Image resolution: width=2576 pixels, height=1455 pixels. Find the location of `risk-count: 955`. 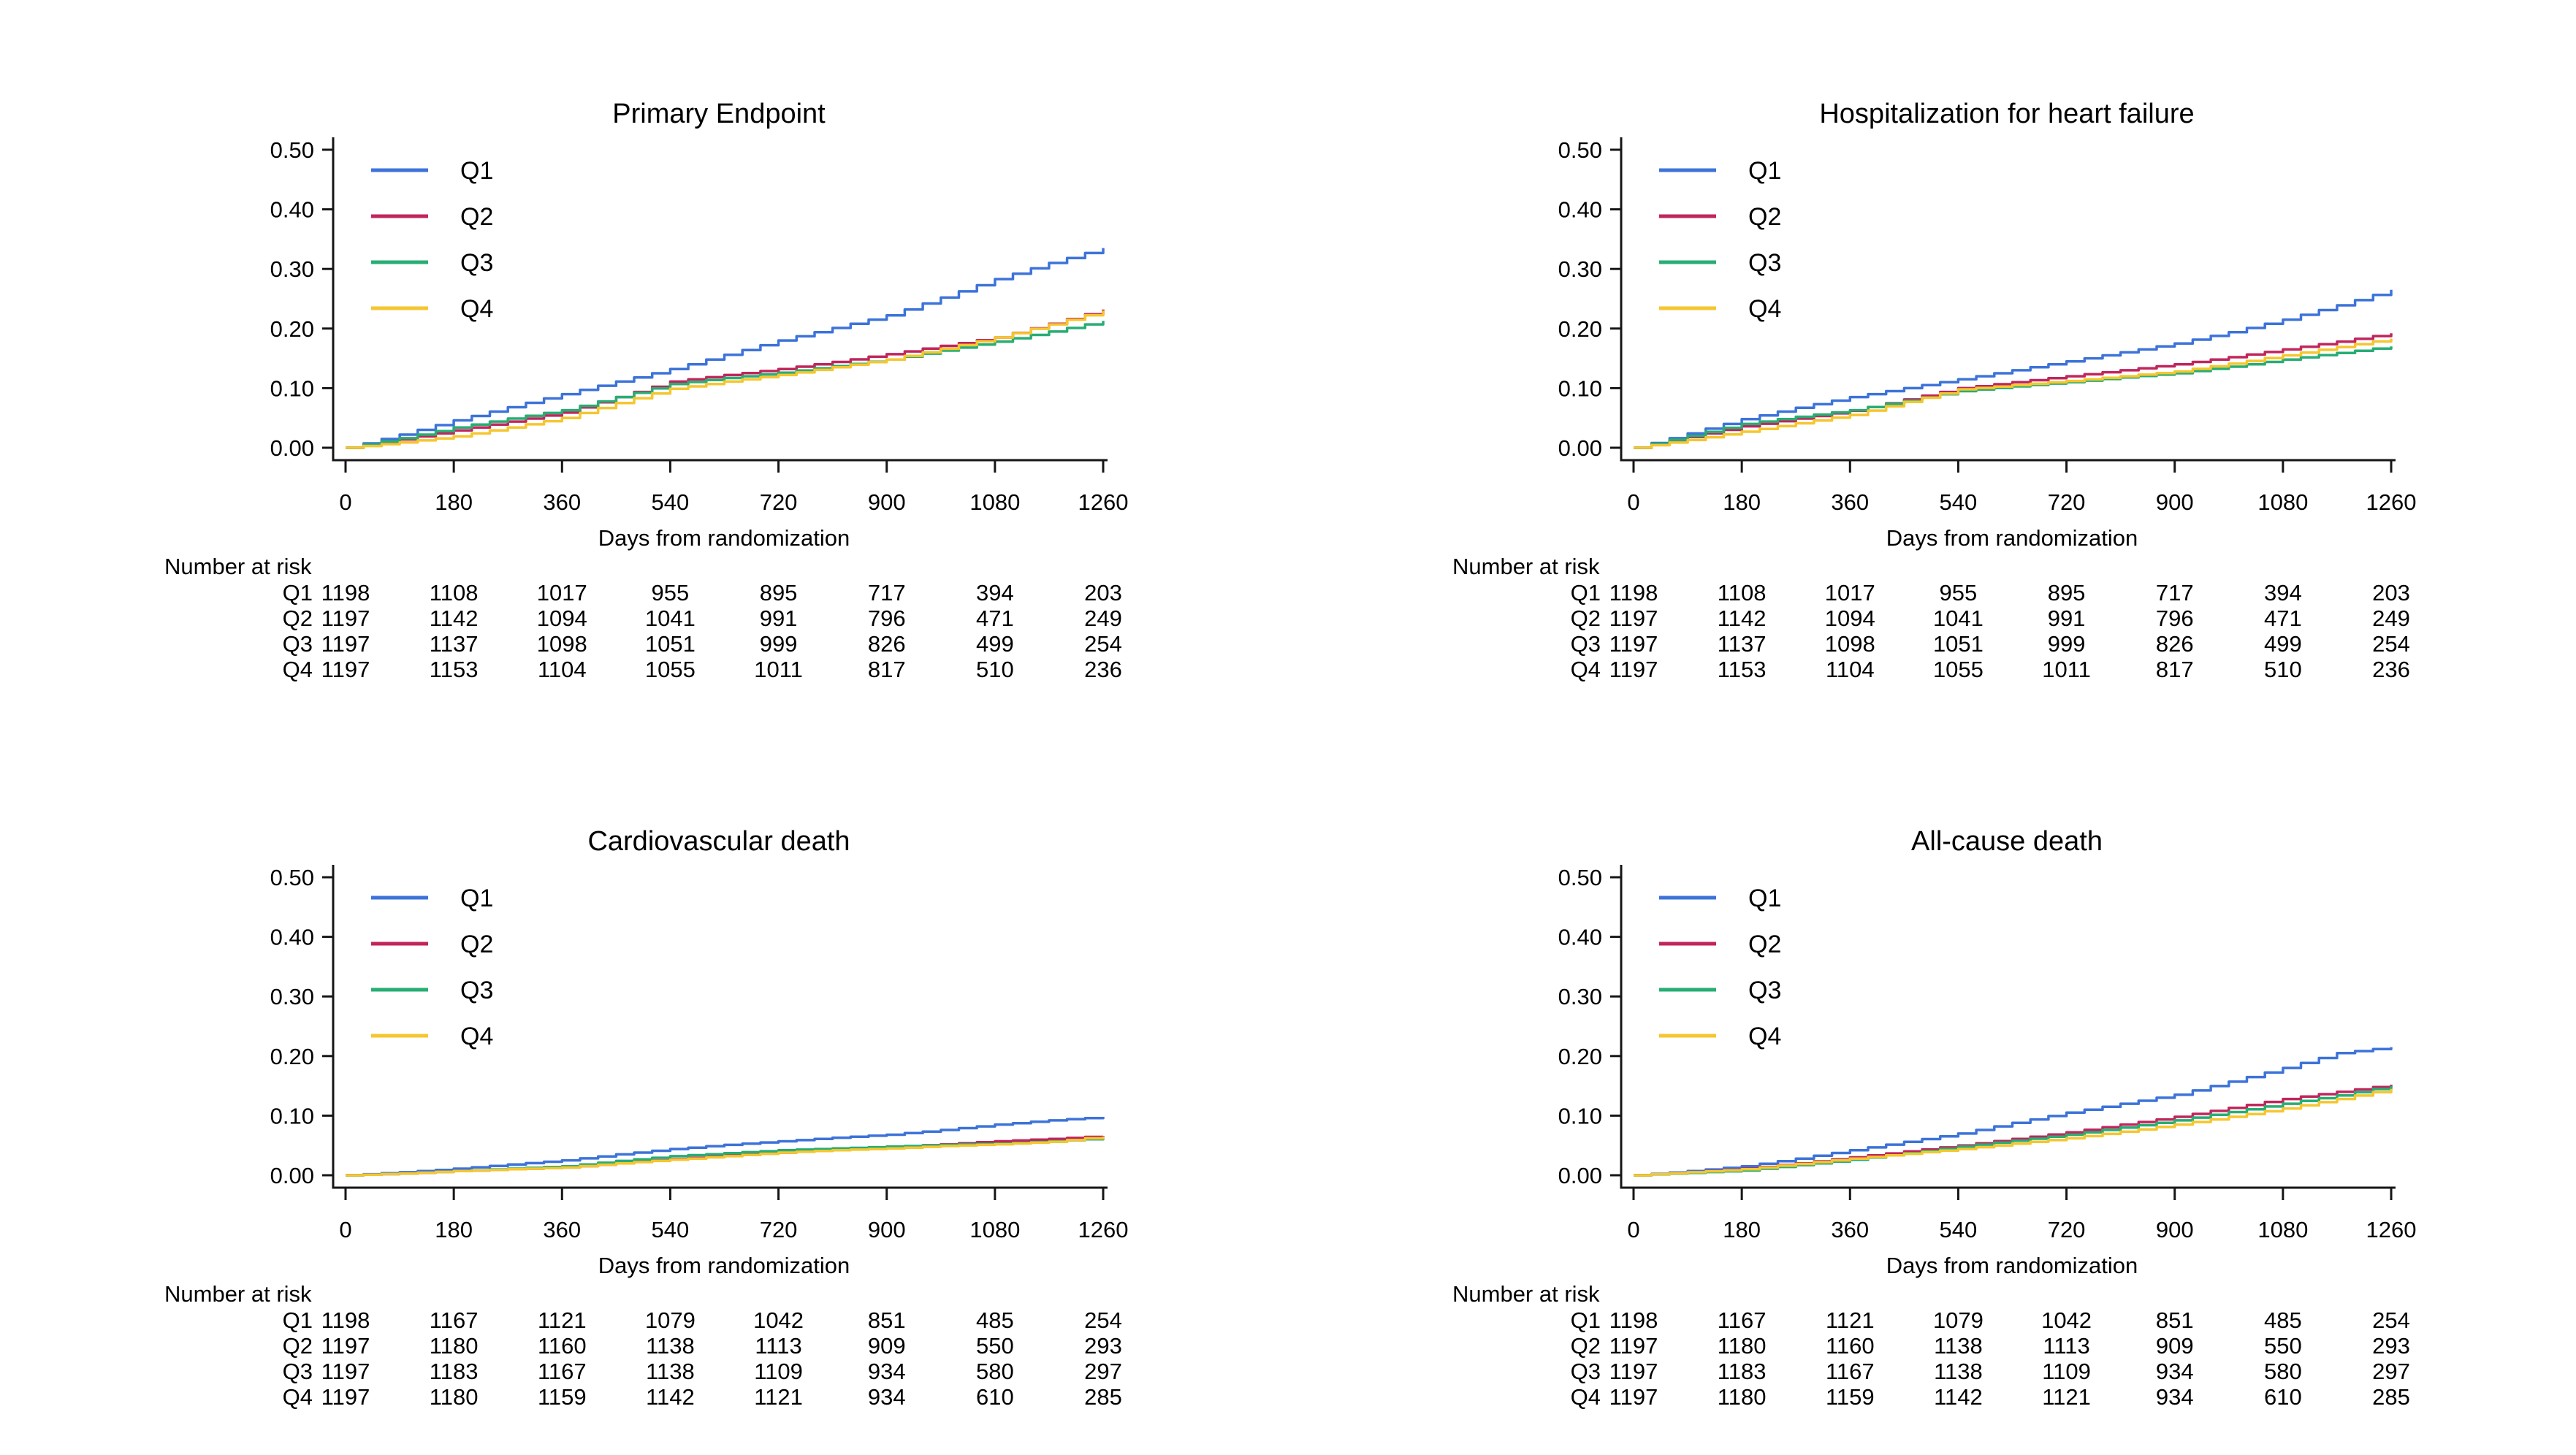

risk-count: 955 is located at coordinates (671, 593).